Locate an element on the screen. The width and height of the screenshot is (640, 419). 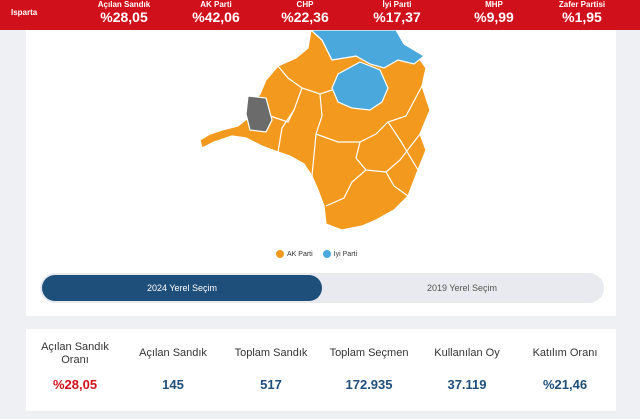
district-other is located at coordinates (259, 114).